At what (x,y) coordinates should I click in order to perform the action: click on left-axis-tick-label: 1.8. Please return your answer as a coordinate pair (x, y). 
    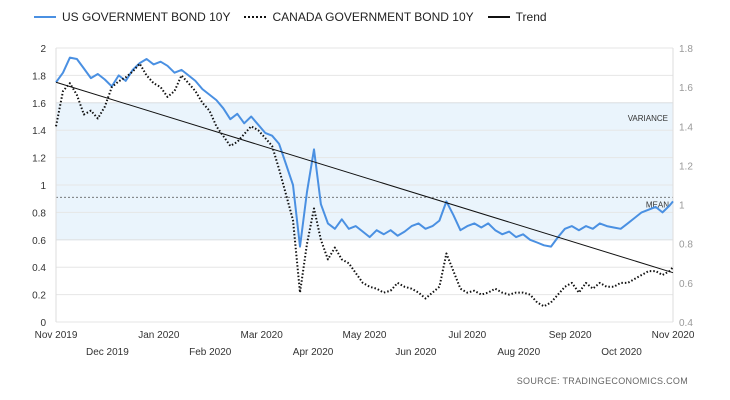
    Looking at the image, I should click on (39, 76).